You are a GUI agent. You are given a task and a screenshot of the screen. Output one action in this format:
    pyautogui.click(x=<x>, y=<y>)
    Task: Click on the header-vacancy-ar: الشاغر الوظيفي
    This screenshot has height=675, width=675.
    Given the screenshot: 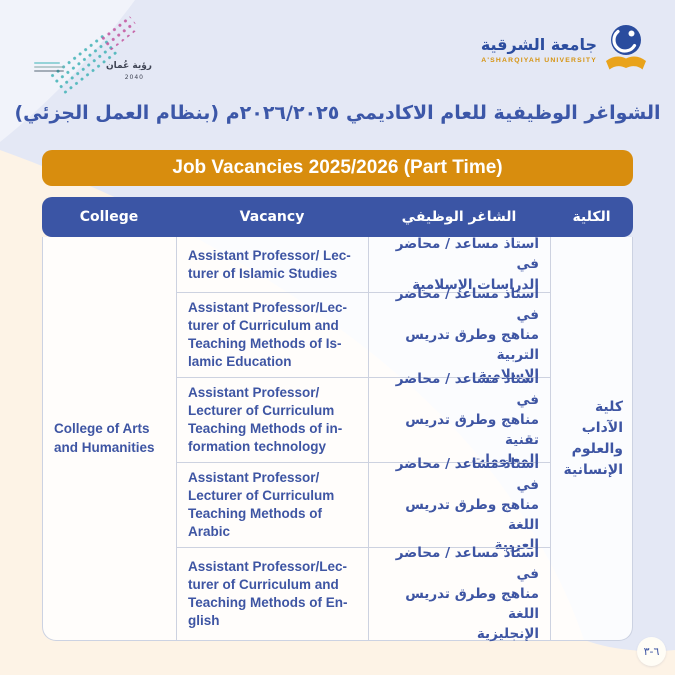 What is the action you would take?
    pyautogui.click(x=459, y=217)
    